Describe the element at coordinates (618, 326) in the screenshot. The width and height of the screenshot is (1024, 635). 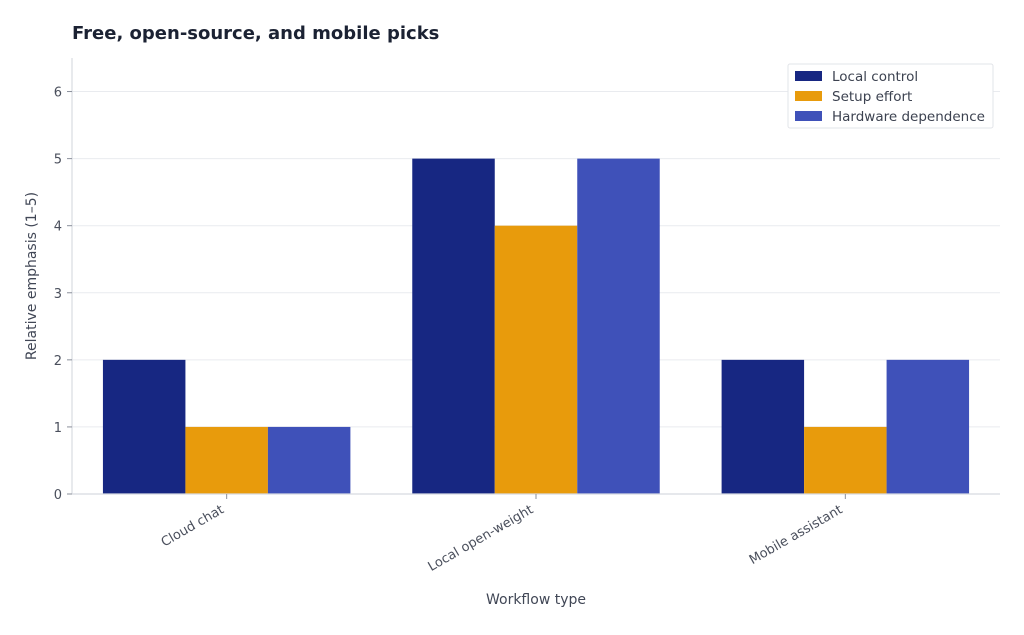
I see `bar-local-open-weight-hardware-dependence` at that location.